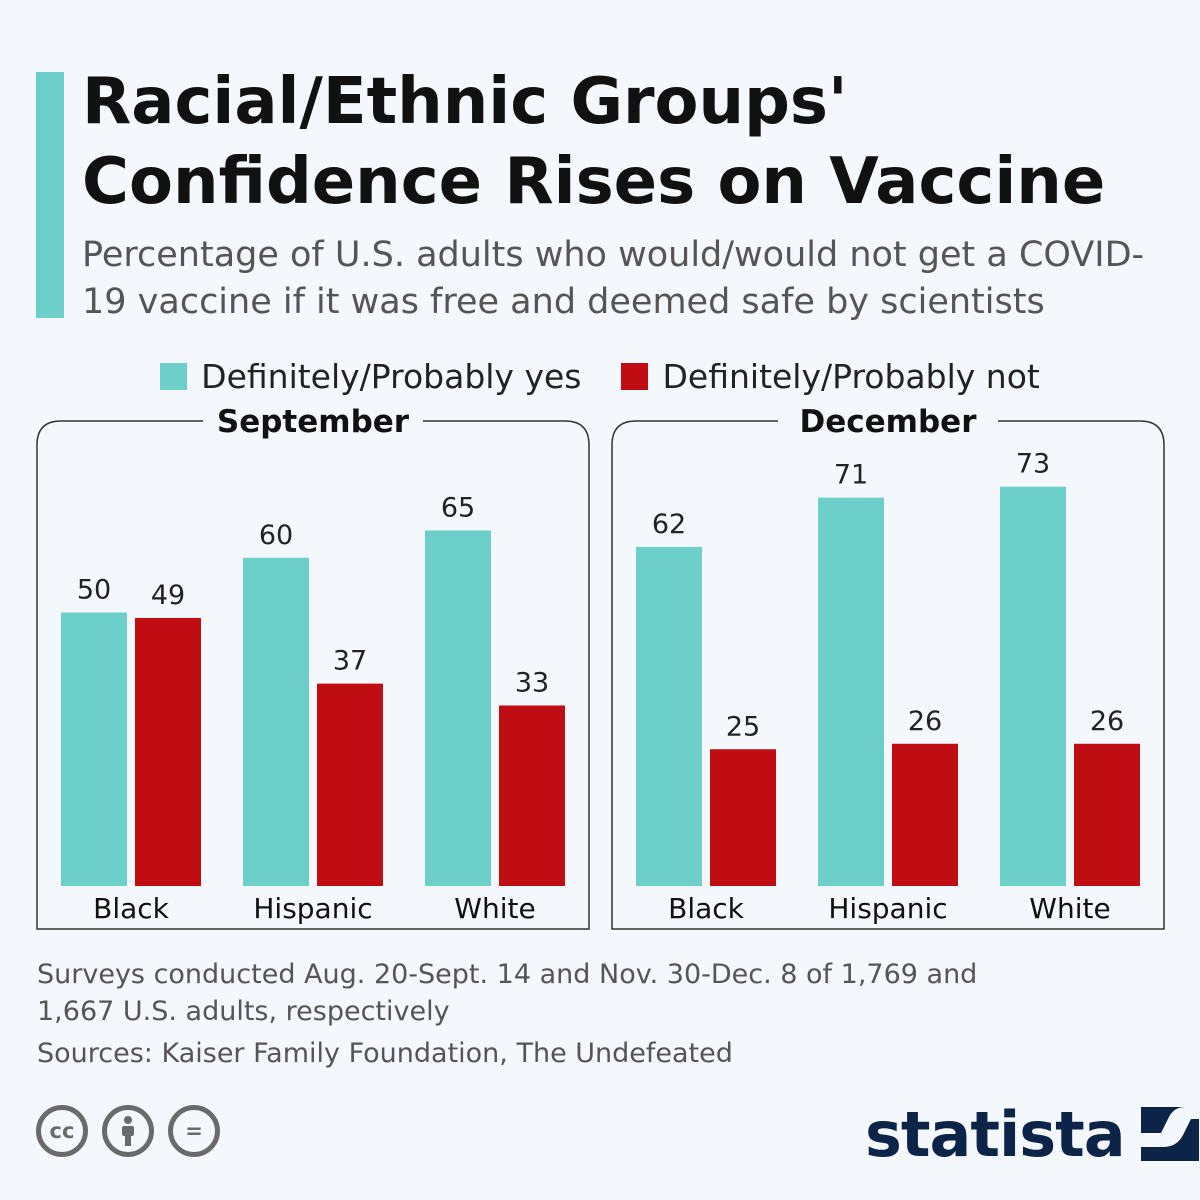  I want to click on no-derivatives-icon: =, so click(194, 1131).